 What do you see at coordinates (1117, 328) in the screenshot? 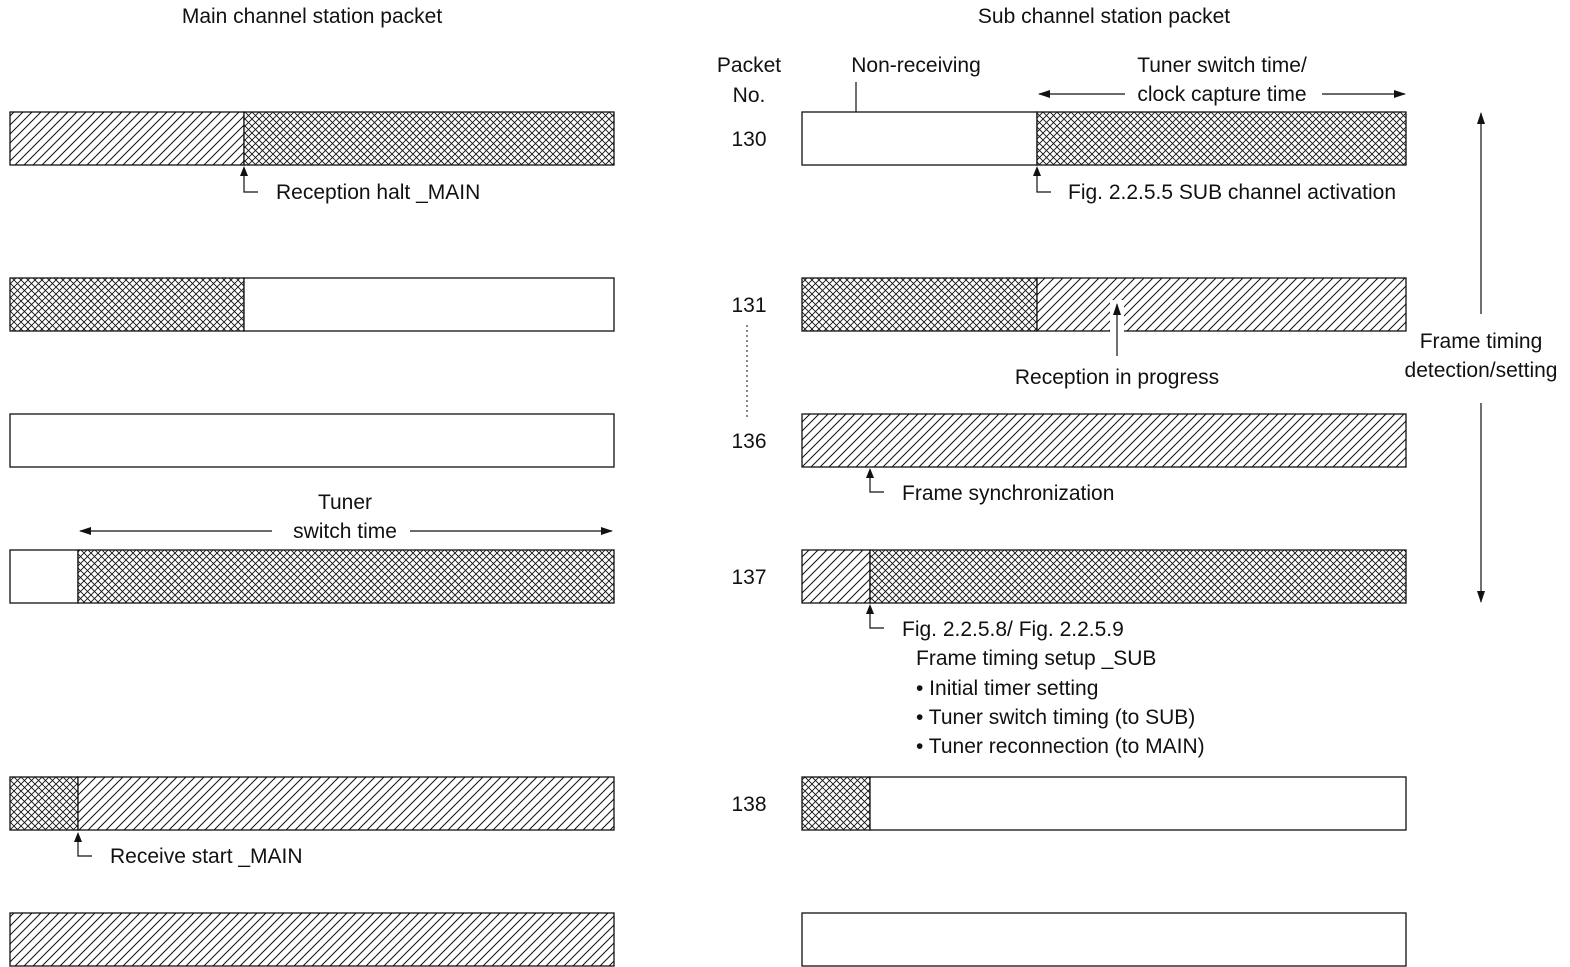
I see `reception-in-progress-callout` at bounding box center [1117, 328].